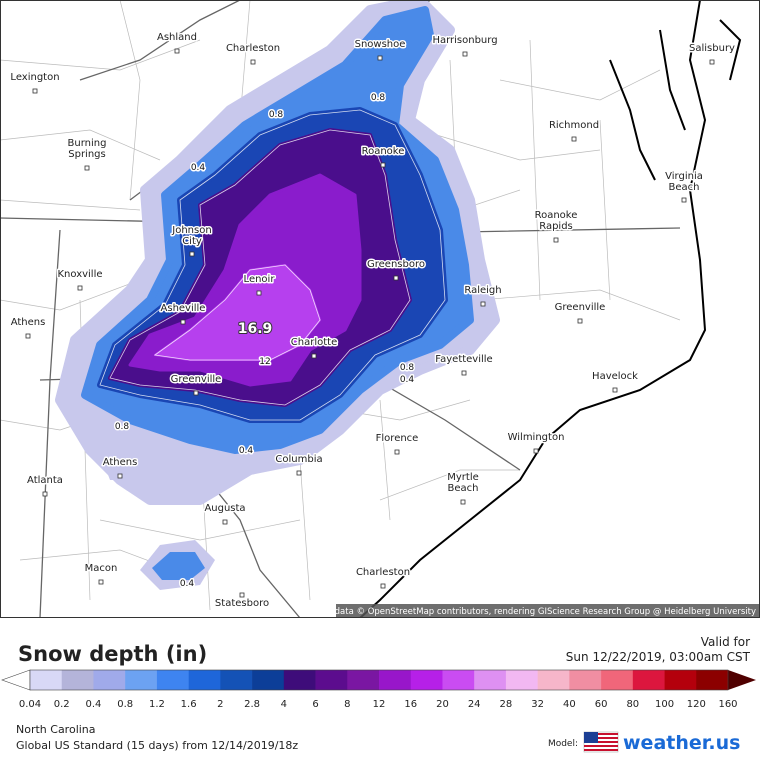  What do you see at coordinates (379, 704) in the screenshot?
I see `legend-tick-label: 12` at bounding box center [379, 704].